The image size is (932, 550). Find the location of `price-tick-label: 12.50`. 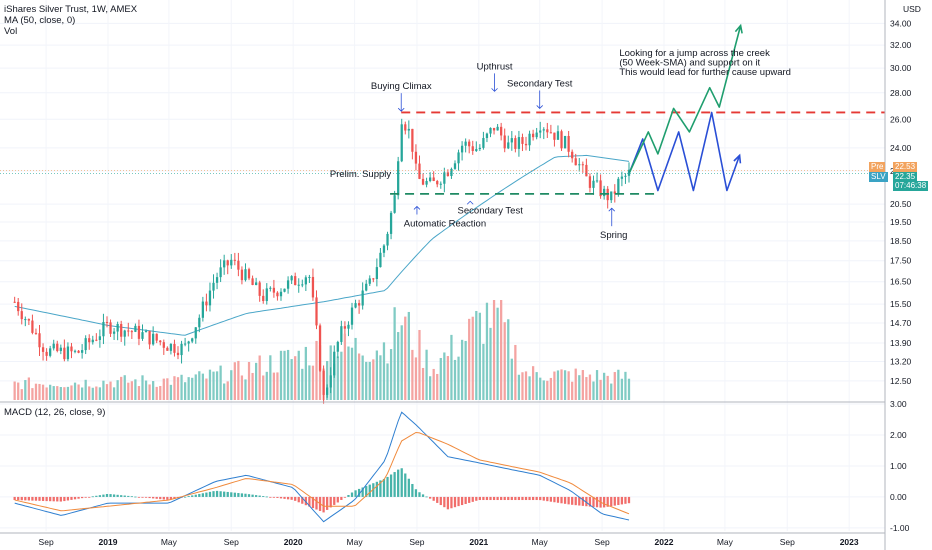

price-tick-label: 12.50 is located at coordinates (901, 381).